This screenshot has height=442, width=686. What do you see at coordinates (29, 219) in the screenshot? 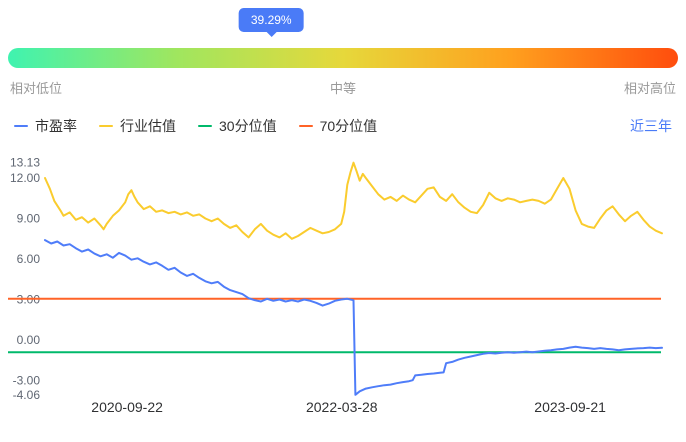
I see `y-axis-label: 9.00` at bounding box center [29, 219].